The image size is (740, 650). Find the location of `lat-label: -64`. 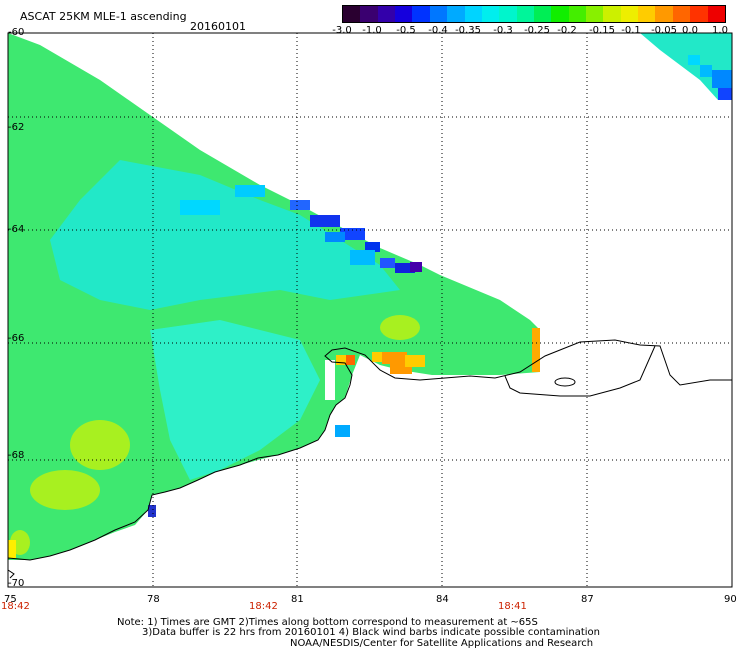

lat-label: -64 is located at coordinates (16, 229).